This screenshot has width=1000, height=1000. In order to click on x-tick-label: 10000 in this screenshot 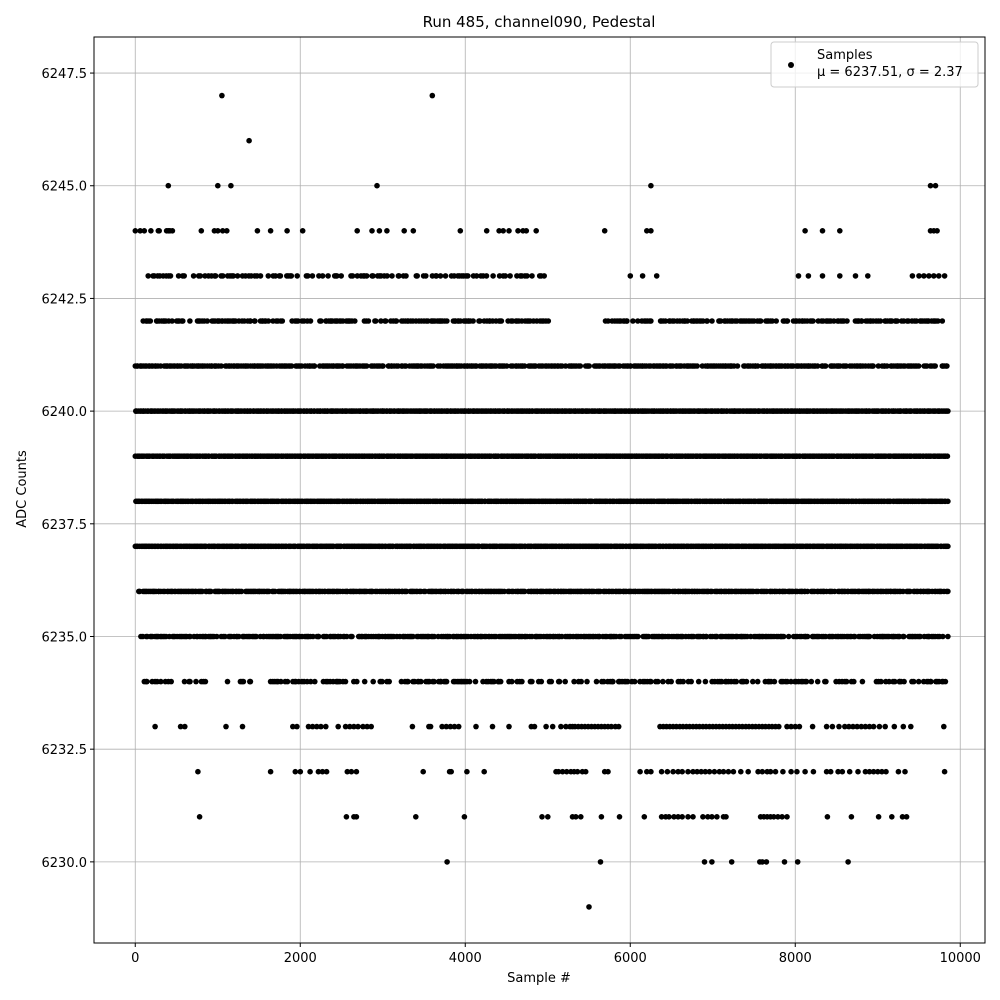, I will do `click(960, 958)`.